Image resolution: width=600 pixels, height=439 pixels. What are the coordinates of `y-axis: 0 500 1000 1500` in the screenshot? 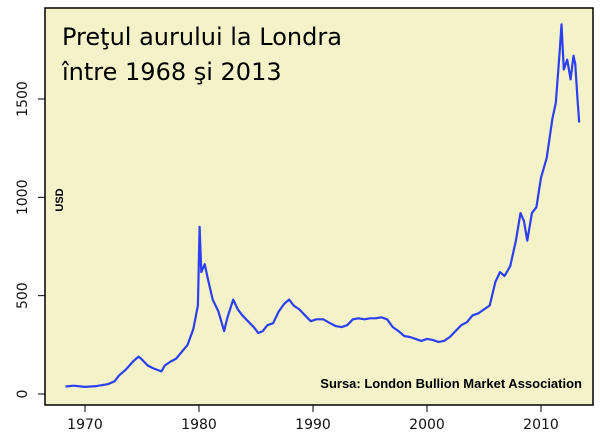 It's located at (30, 239).